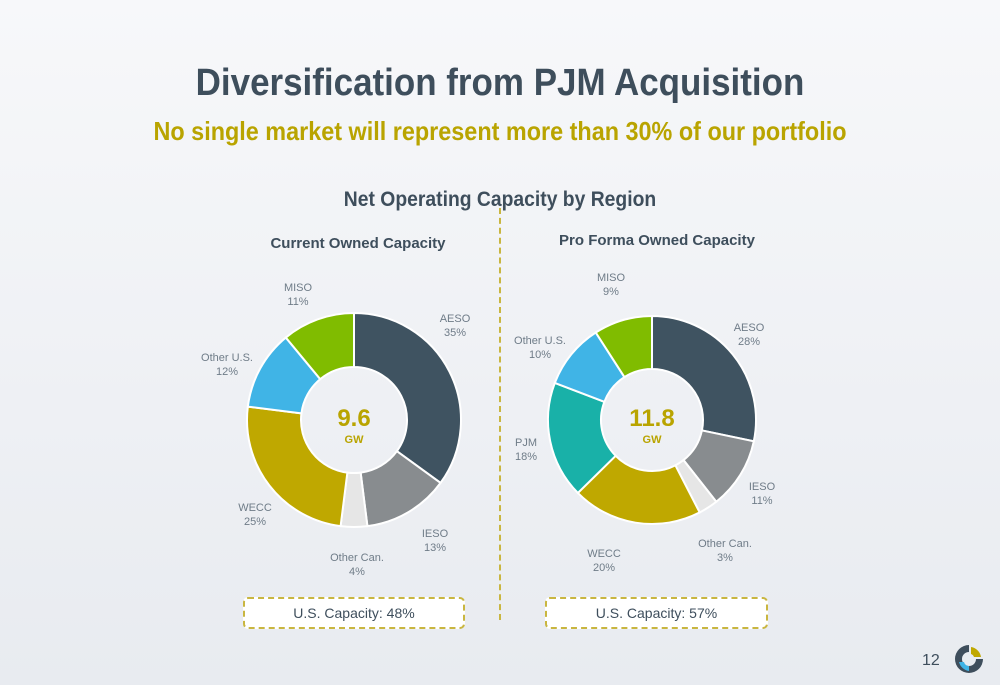  Describe the element at coordinates (604, 561) in the screenshot. I see `chart-2-label-wecc: WECC 20%` at that location.